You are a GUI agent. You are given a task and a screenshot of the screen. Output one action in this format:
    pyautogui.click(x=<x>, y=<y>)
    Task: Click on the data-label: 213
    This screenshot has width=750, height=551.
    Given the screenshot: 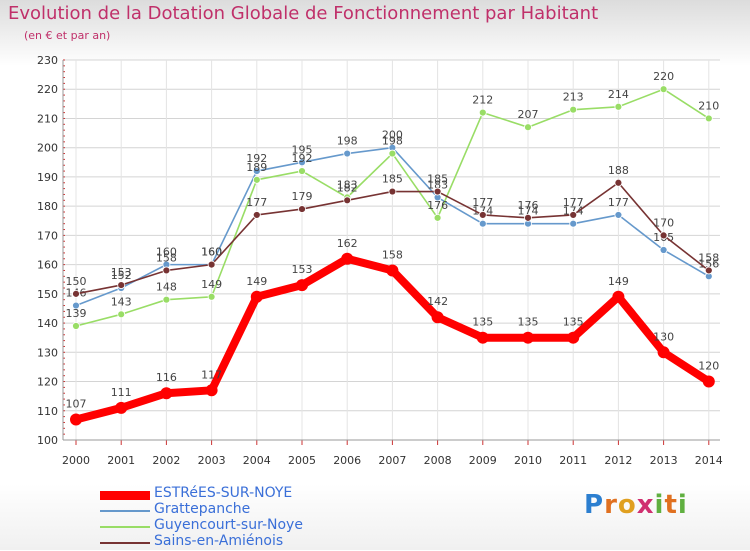 What is the action you would take?
    pyautogui.click(x=573, y=97)
    